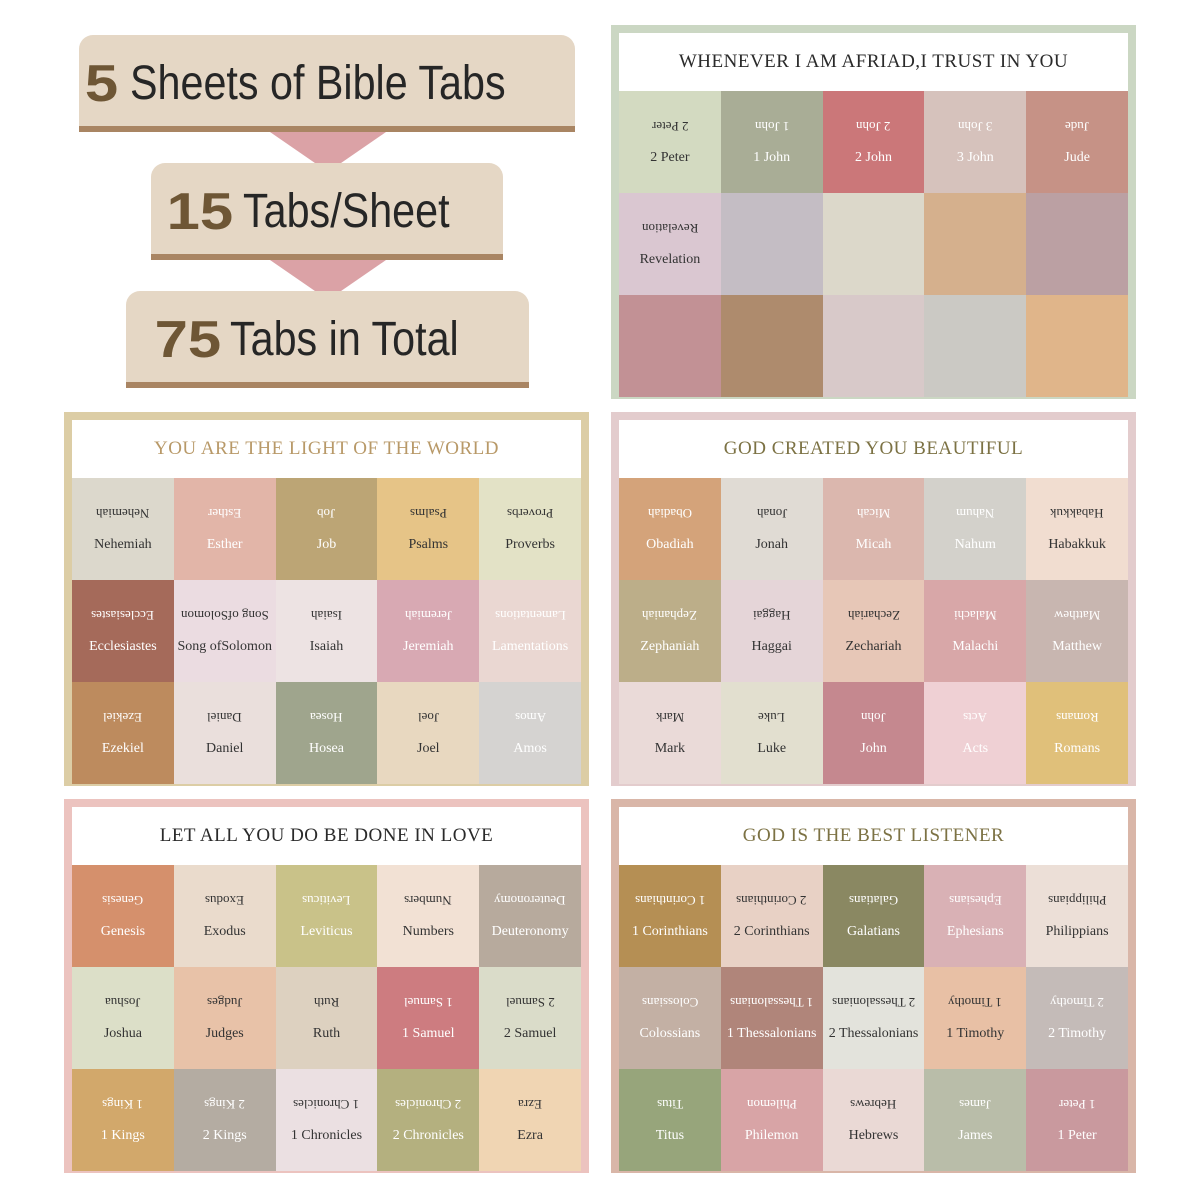 This screenshot has height=1200, width=1200. I want to click on tab-label: Amos, so click(530, 748).